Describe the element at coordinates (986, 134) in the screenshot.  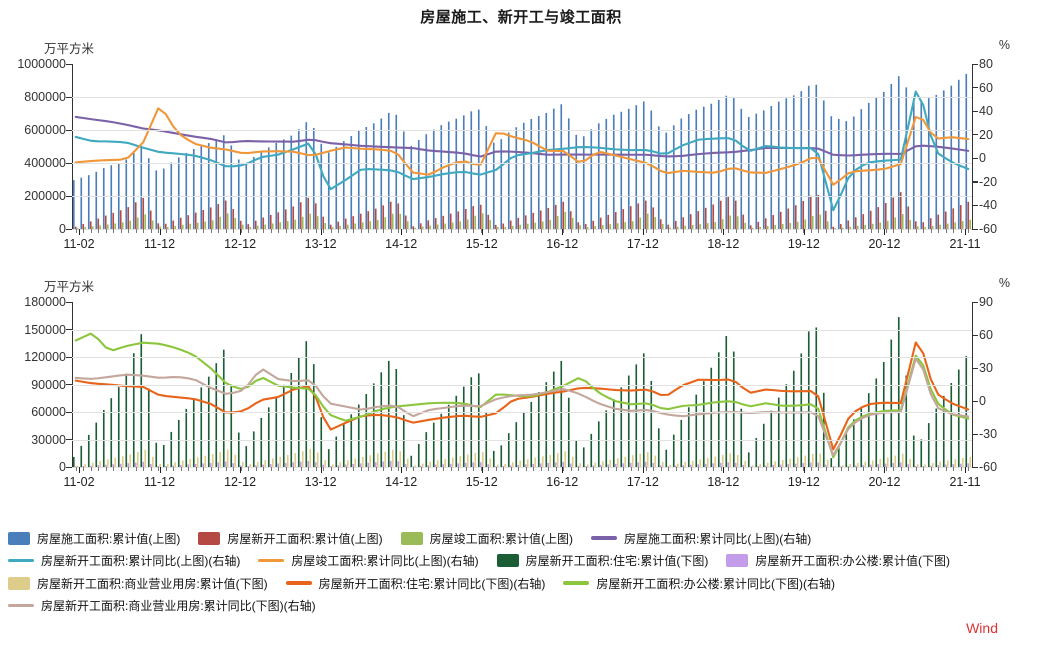
I see `top-y2-tick-label: 20` at that location.